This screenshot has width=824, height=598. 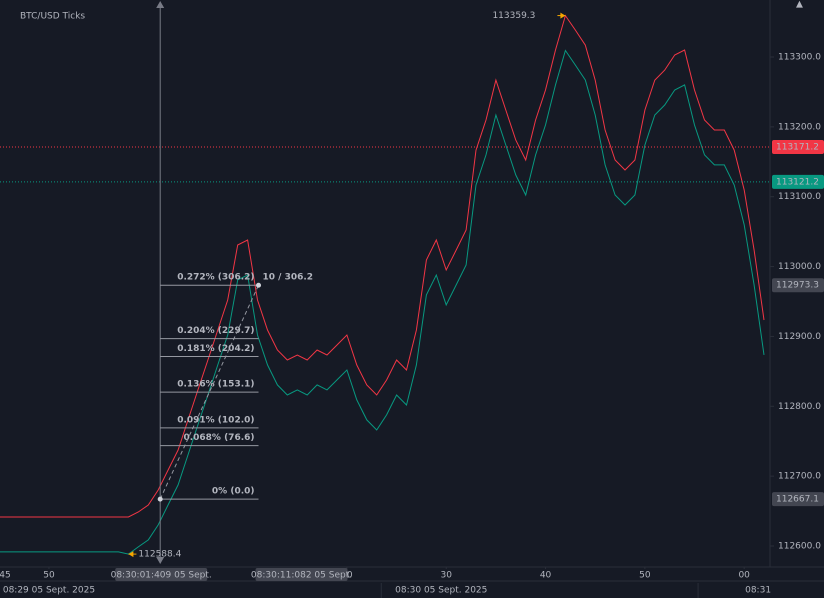 I want to click on x-tick-label: 30, so click(x=447, y=576).